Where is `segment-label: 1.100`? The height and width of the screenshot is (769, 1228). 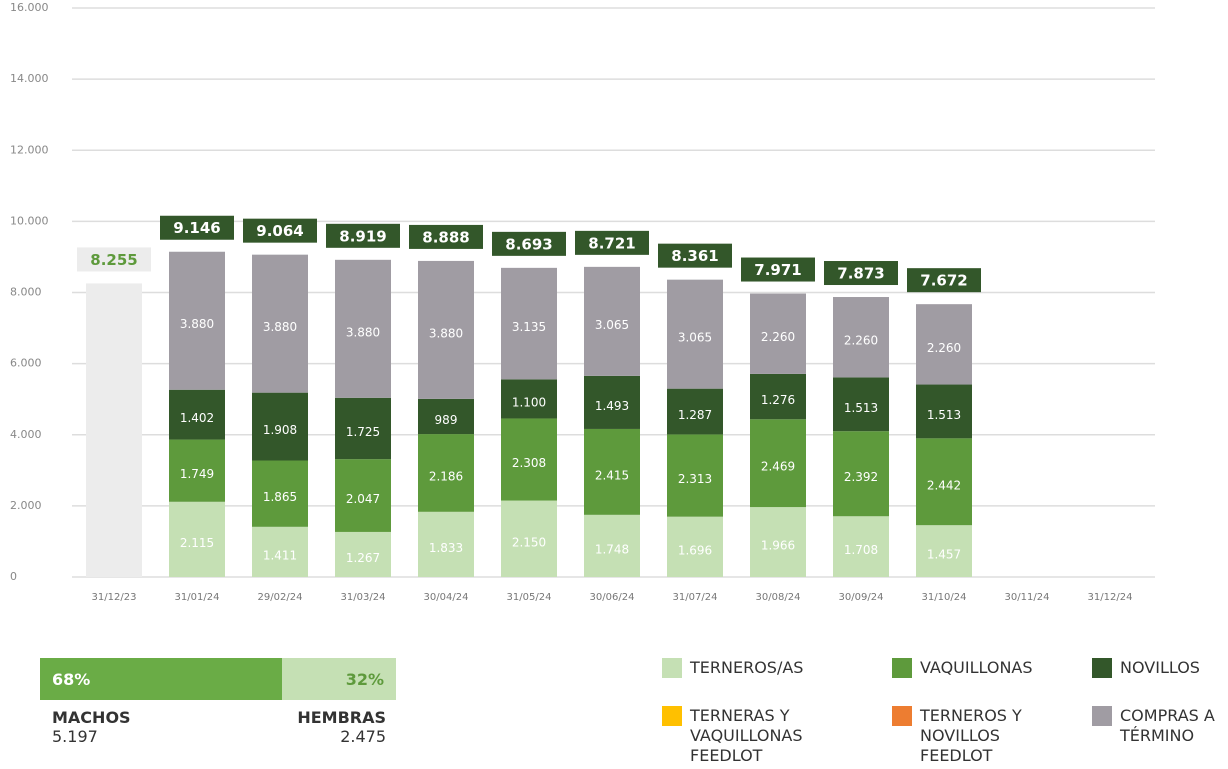 segment-label: 1.100 is located at coordinates (529, 402).